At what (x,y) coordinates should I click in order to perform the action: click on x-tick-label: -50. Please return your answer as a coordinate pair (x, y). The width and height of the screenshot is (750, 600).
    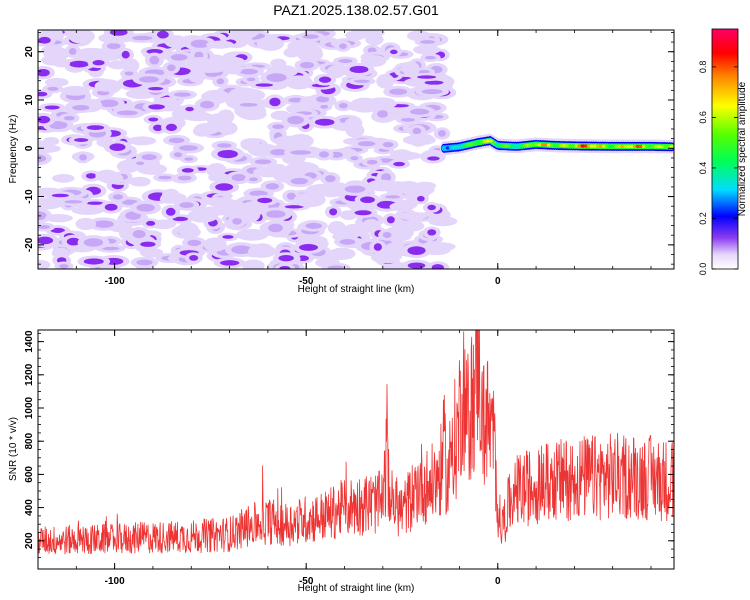
    Looking at the image, I should click on (306, 581).